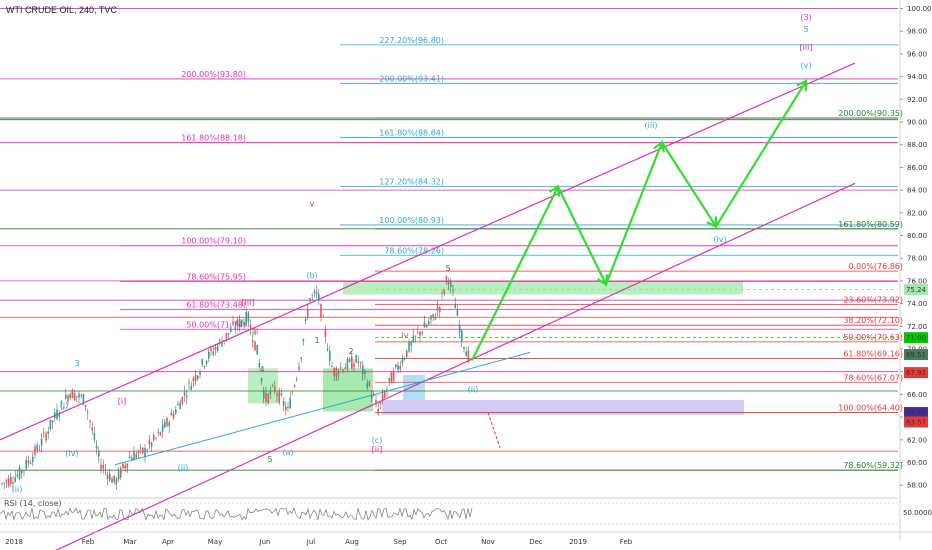  Describe the element at coordinates (917, 54) in the screenshot. I see `y-tick-label-2: 96.00` at that location.